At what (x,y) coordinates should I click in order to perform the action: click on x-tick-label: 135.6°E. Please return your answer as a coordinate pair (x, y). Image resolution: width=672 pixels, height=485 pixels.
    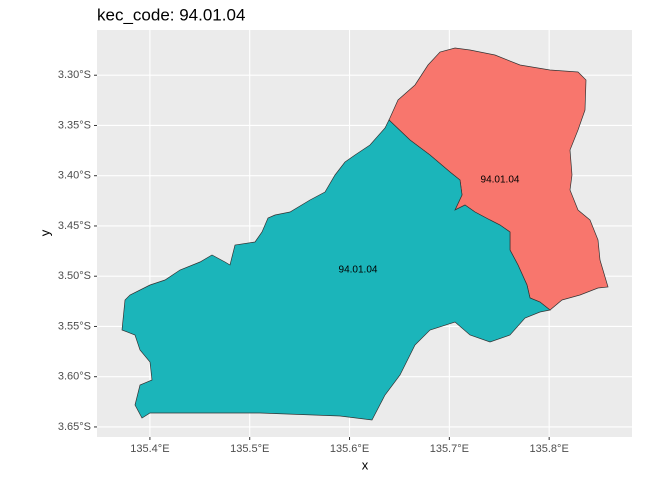
    Looking at the image, I should click on (349, 449).